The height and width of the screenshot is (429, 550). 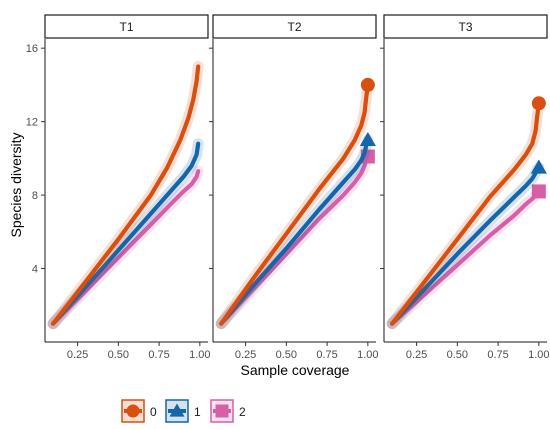 I want to click on legend-item-0: 0, so click(x=139, y=411).